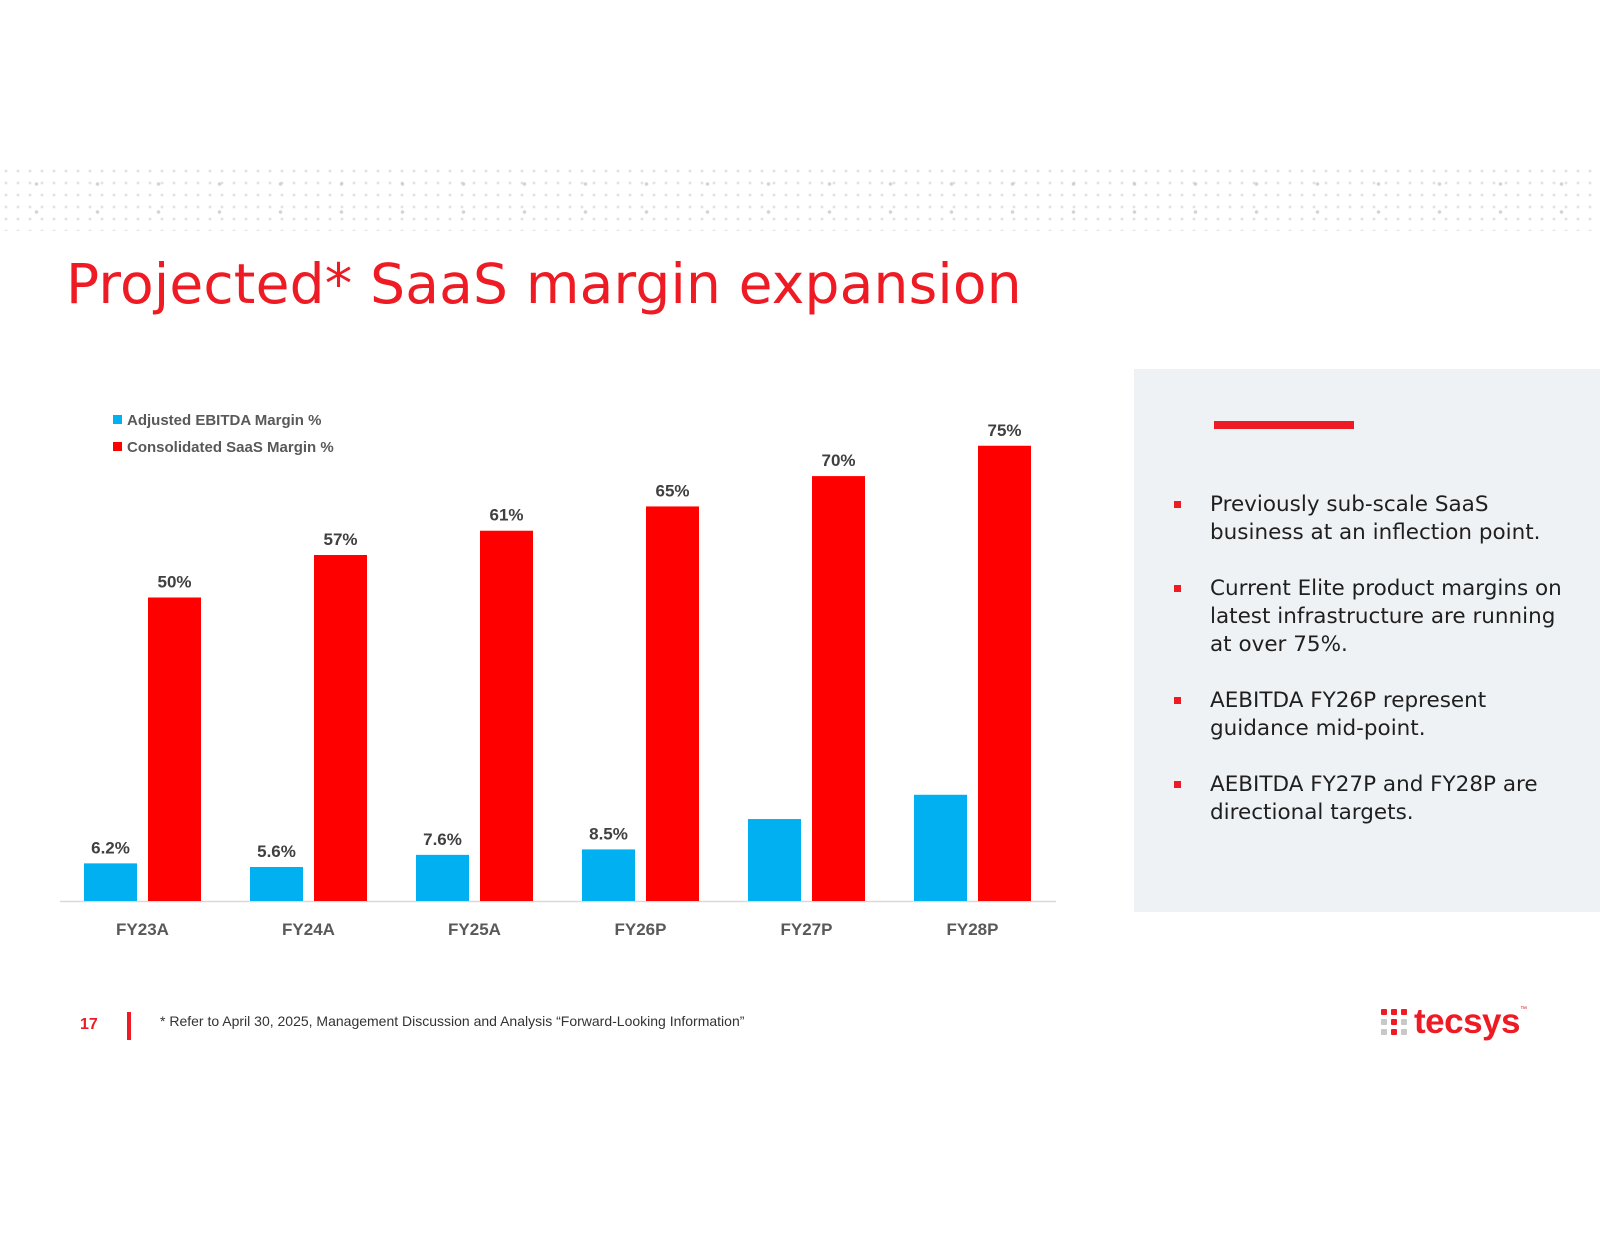 The width and height of the screenshot is (1600, 1236). What do you see at coordinates (1394, 1022) in the screenshot?
I see `logo-mark-icon` at bounding box center [1394, 1022].